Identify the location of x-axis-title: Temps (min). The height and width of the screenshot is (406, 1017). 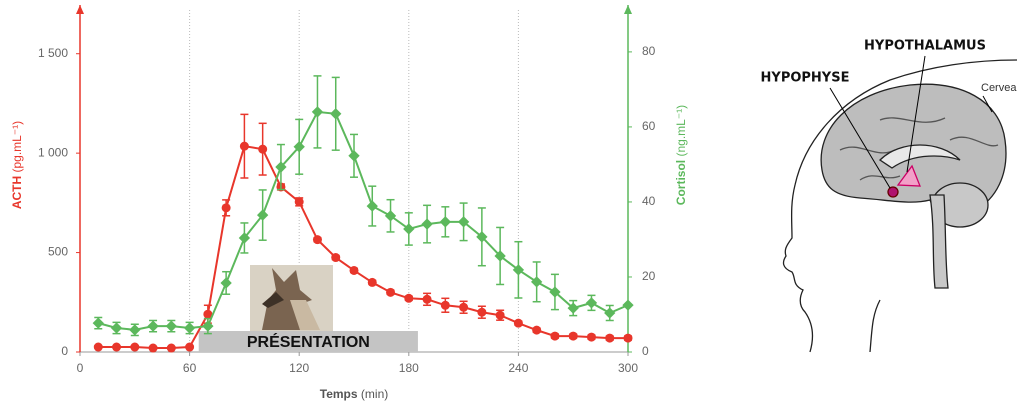
(354, 394).